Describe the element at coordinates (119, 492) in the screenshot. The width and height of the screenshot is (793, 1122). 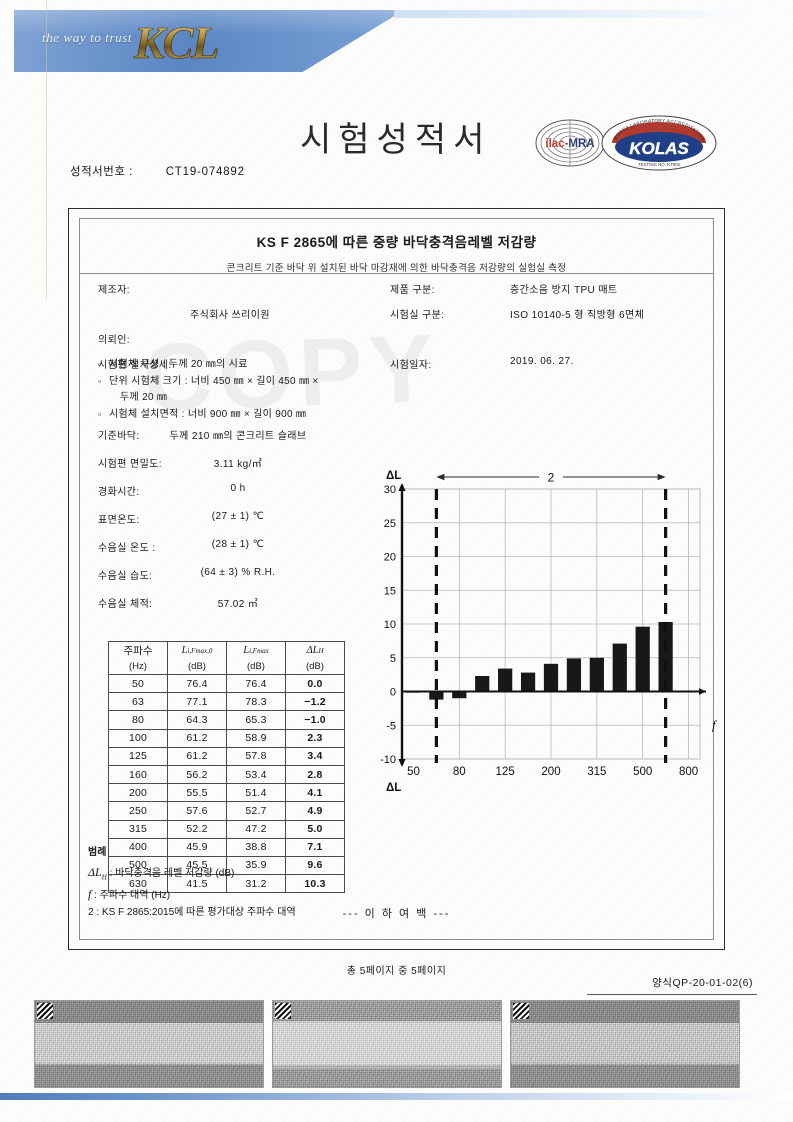
I see `curing-time-label: 경화시간:` at that location.